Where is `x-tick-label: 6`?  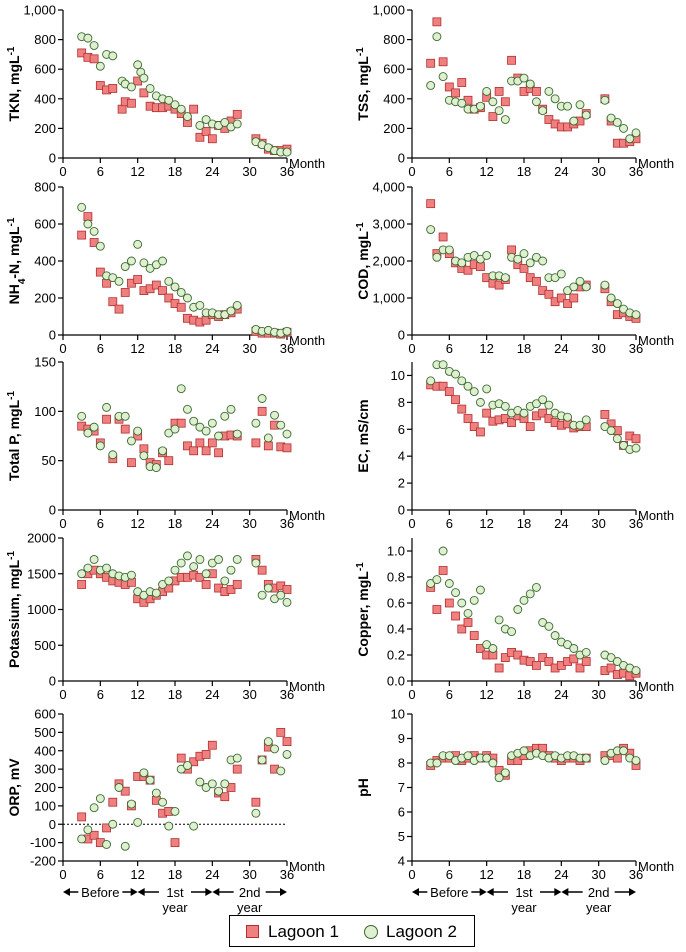 x-tick-label: 6 is located at coordinates (449, 694).